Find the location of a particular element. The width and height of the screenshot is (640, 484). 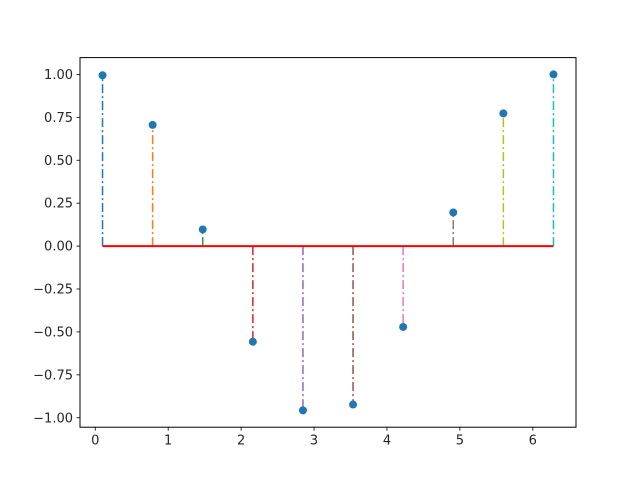

y-axis: −1.00 −0.75 −0.50 −0.25 0.00 0.25 0.50 0.75 1.00 is located at coordinates (56, 247).